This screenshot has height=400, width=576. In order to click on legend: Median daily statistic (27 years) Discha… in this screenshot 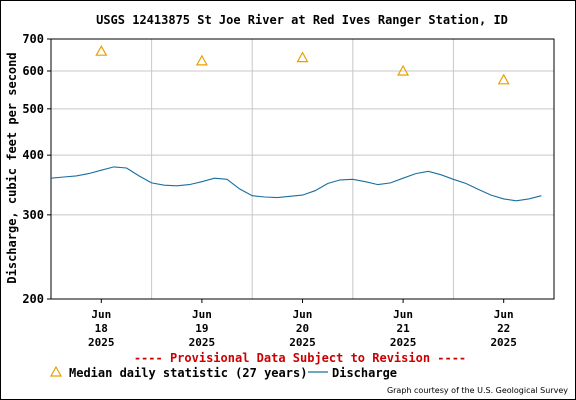, I will do `click(223, 372)`.